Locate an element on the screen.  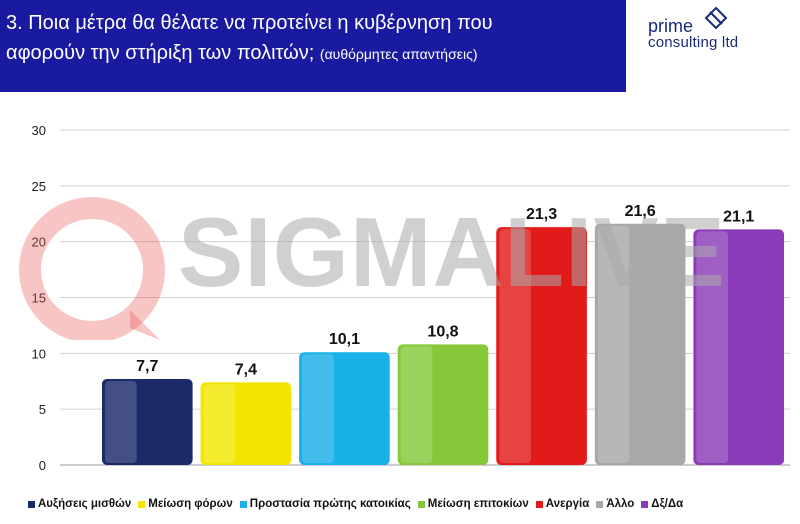
legend-label: Προστασία πρώτης κατοικίας is located at coordinates (330, 504).